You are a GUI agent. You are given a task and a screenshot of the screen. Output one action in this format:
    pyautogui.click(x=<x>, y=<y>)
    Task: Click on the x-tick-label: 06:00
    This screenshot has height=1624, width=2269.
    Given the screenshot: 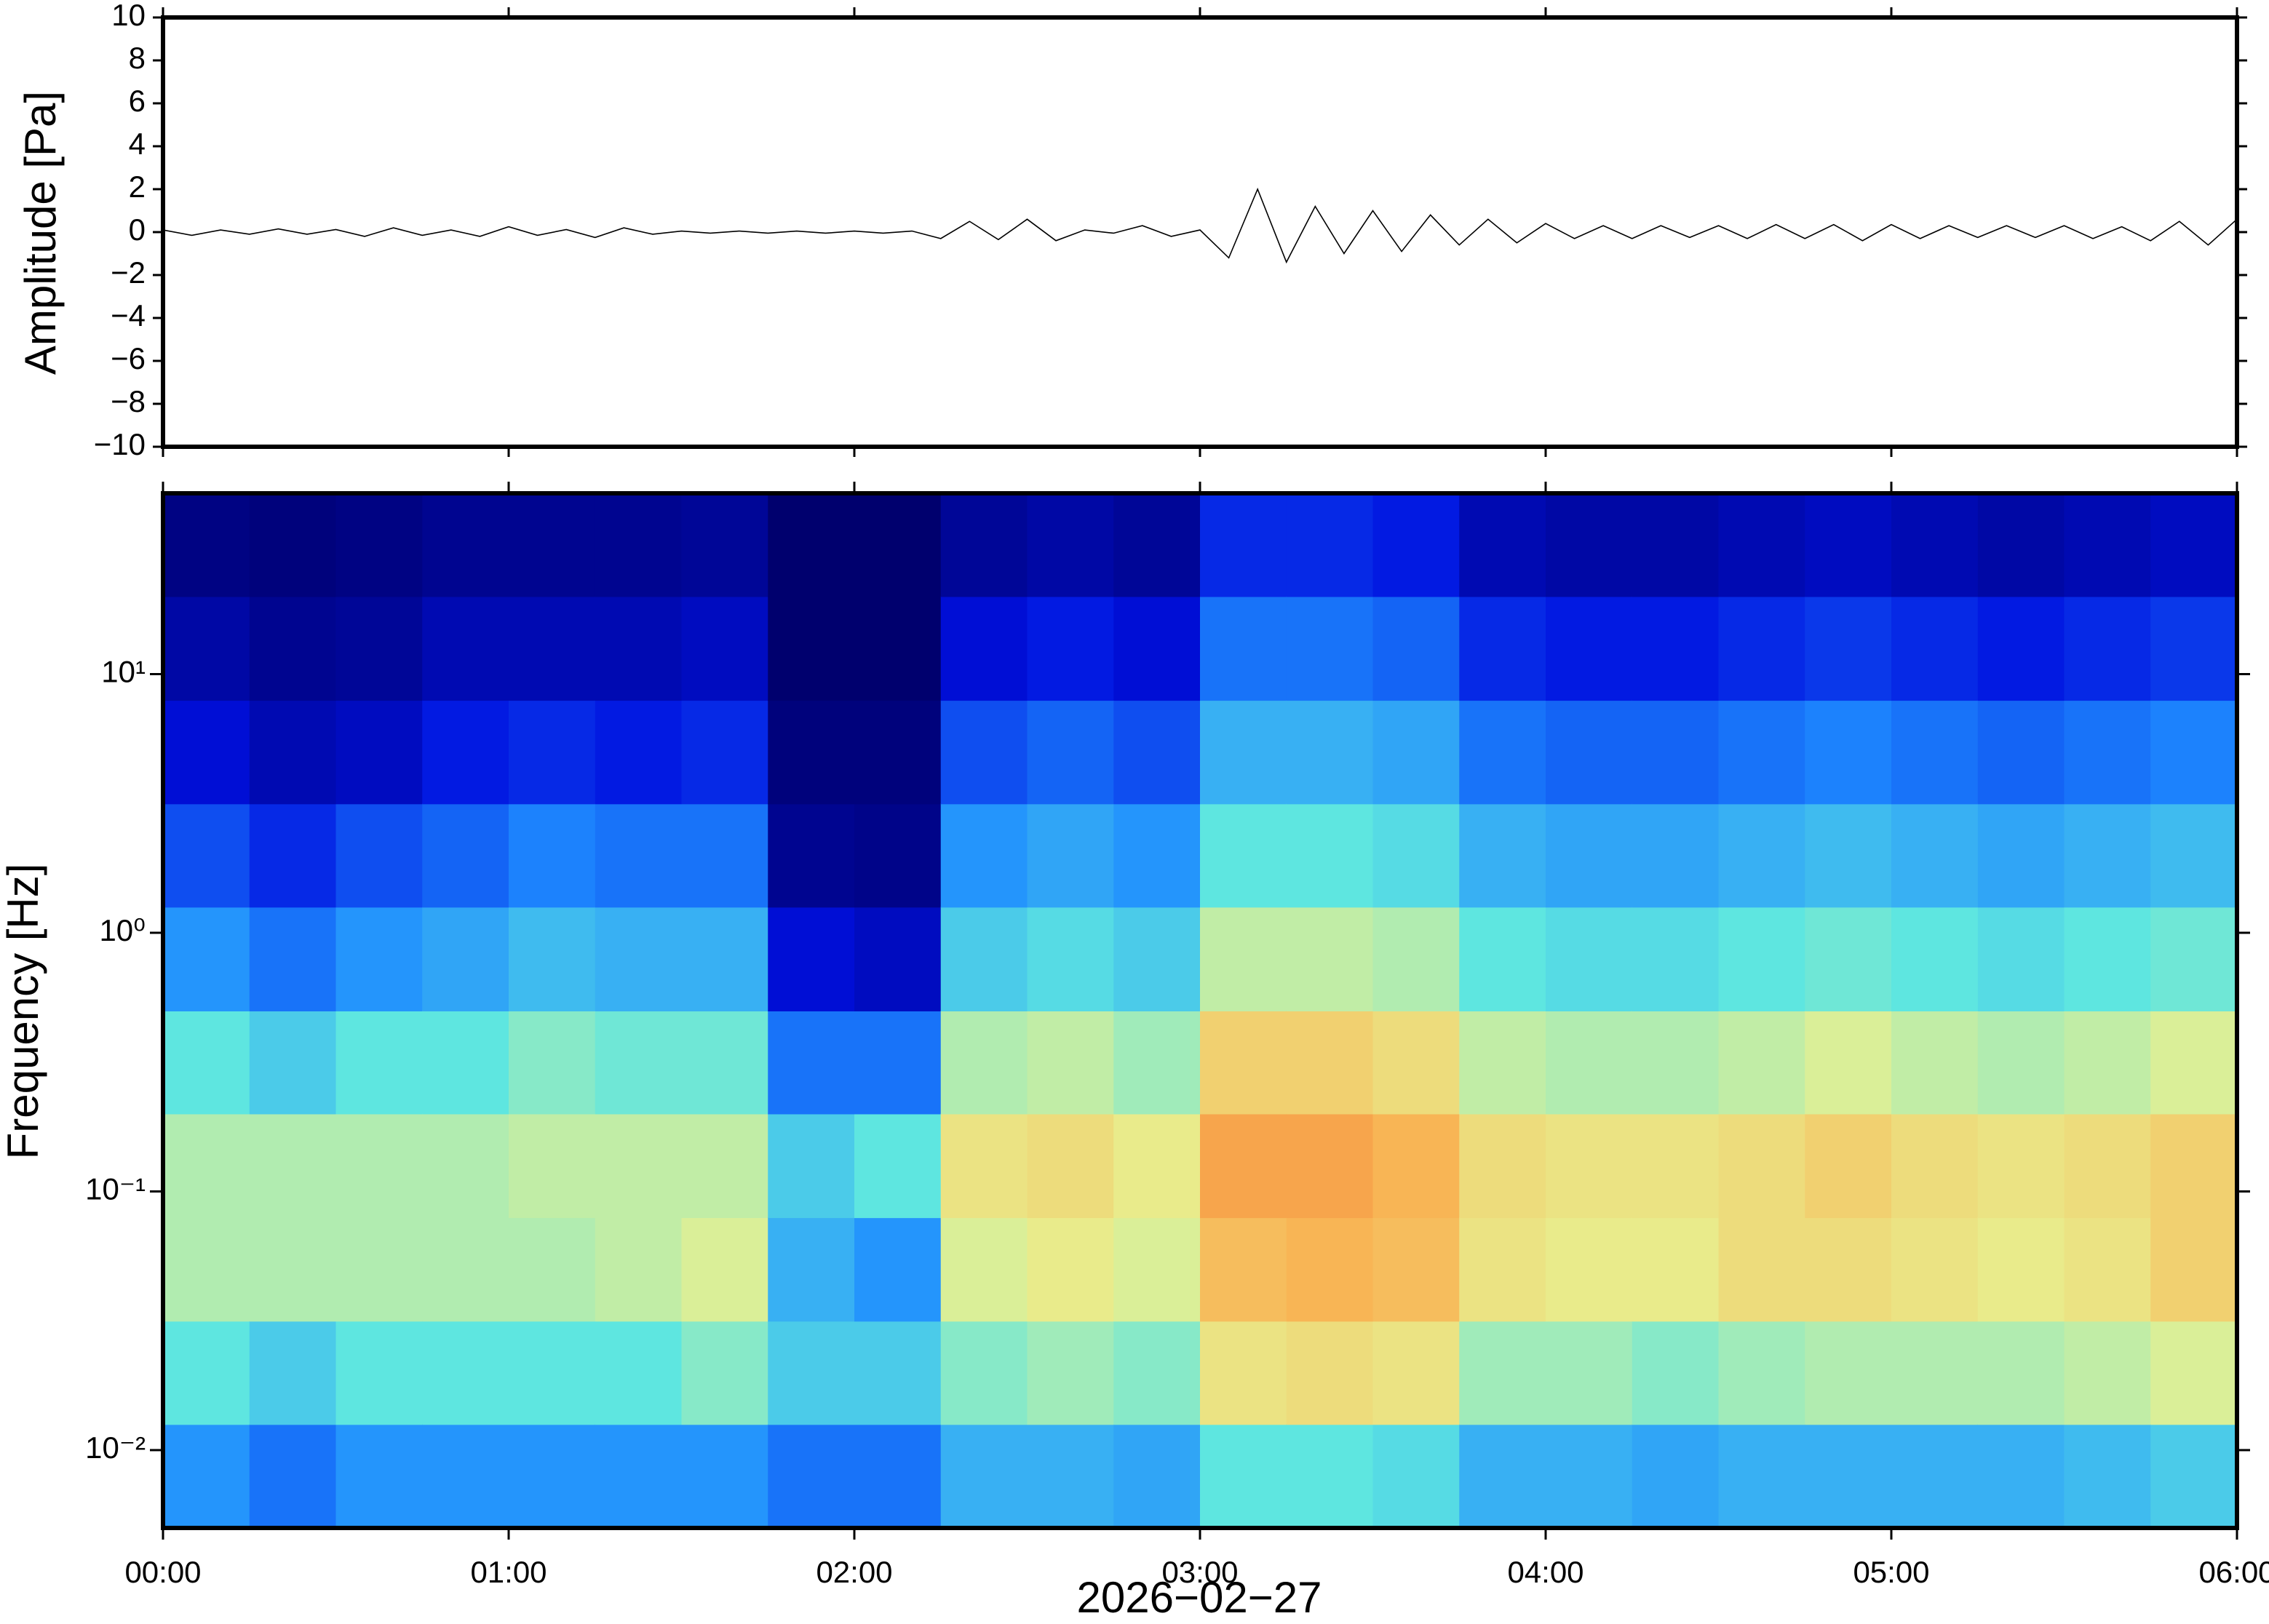 What is the action you would take?
    pyautogui.click(x=2233, y=1572)
    